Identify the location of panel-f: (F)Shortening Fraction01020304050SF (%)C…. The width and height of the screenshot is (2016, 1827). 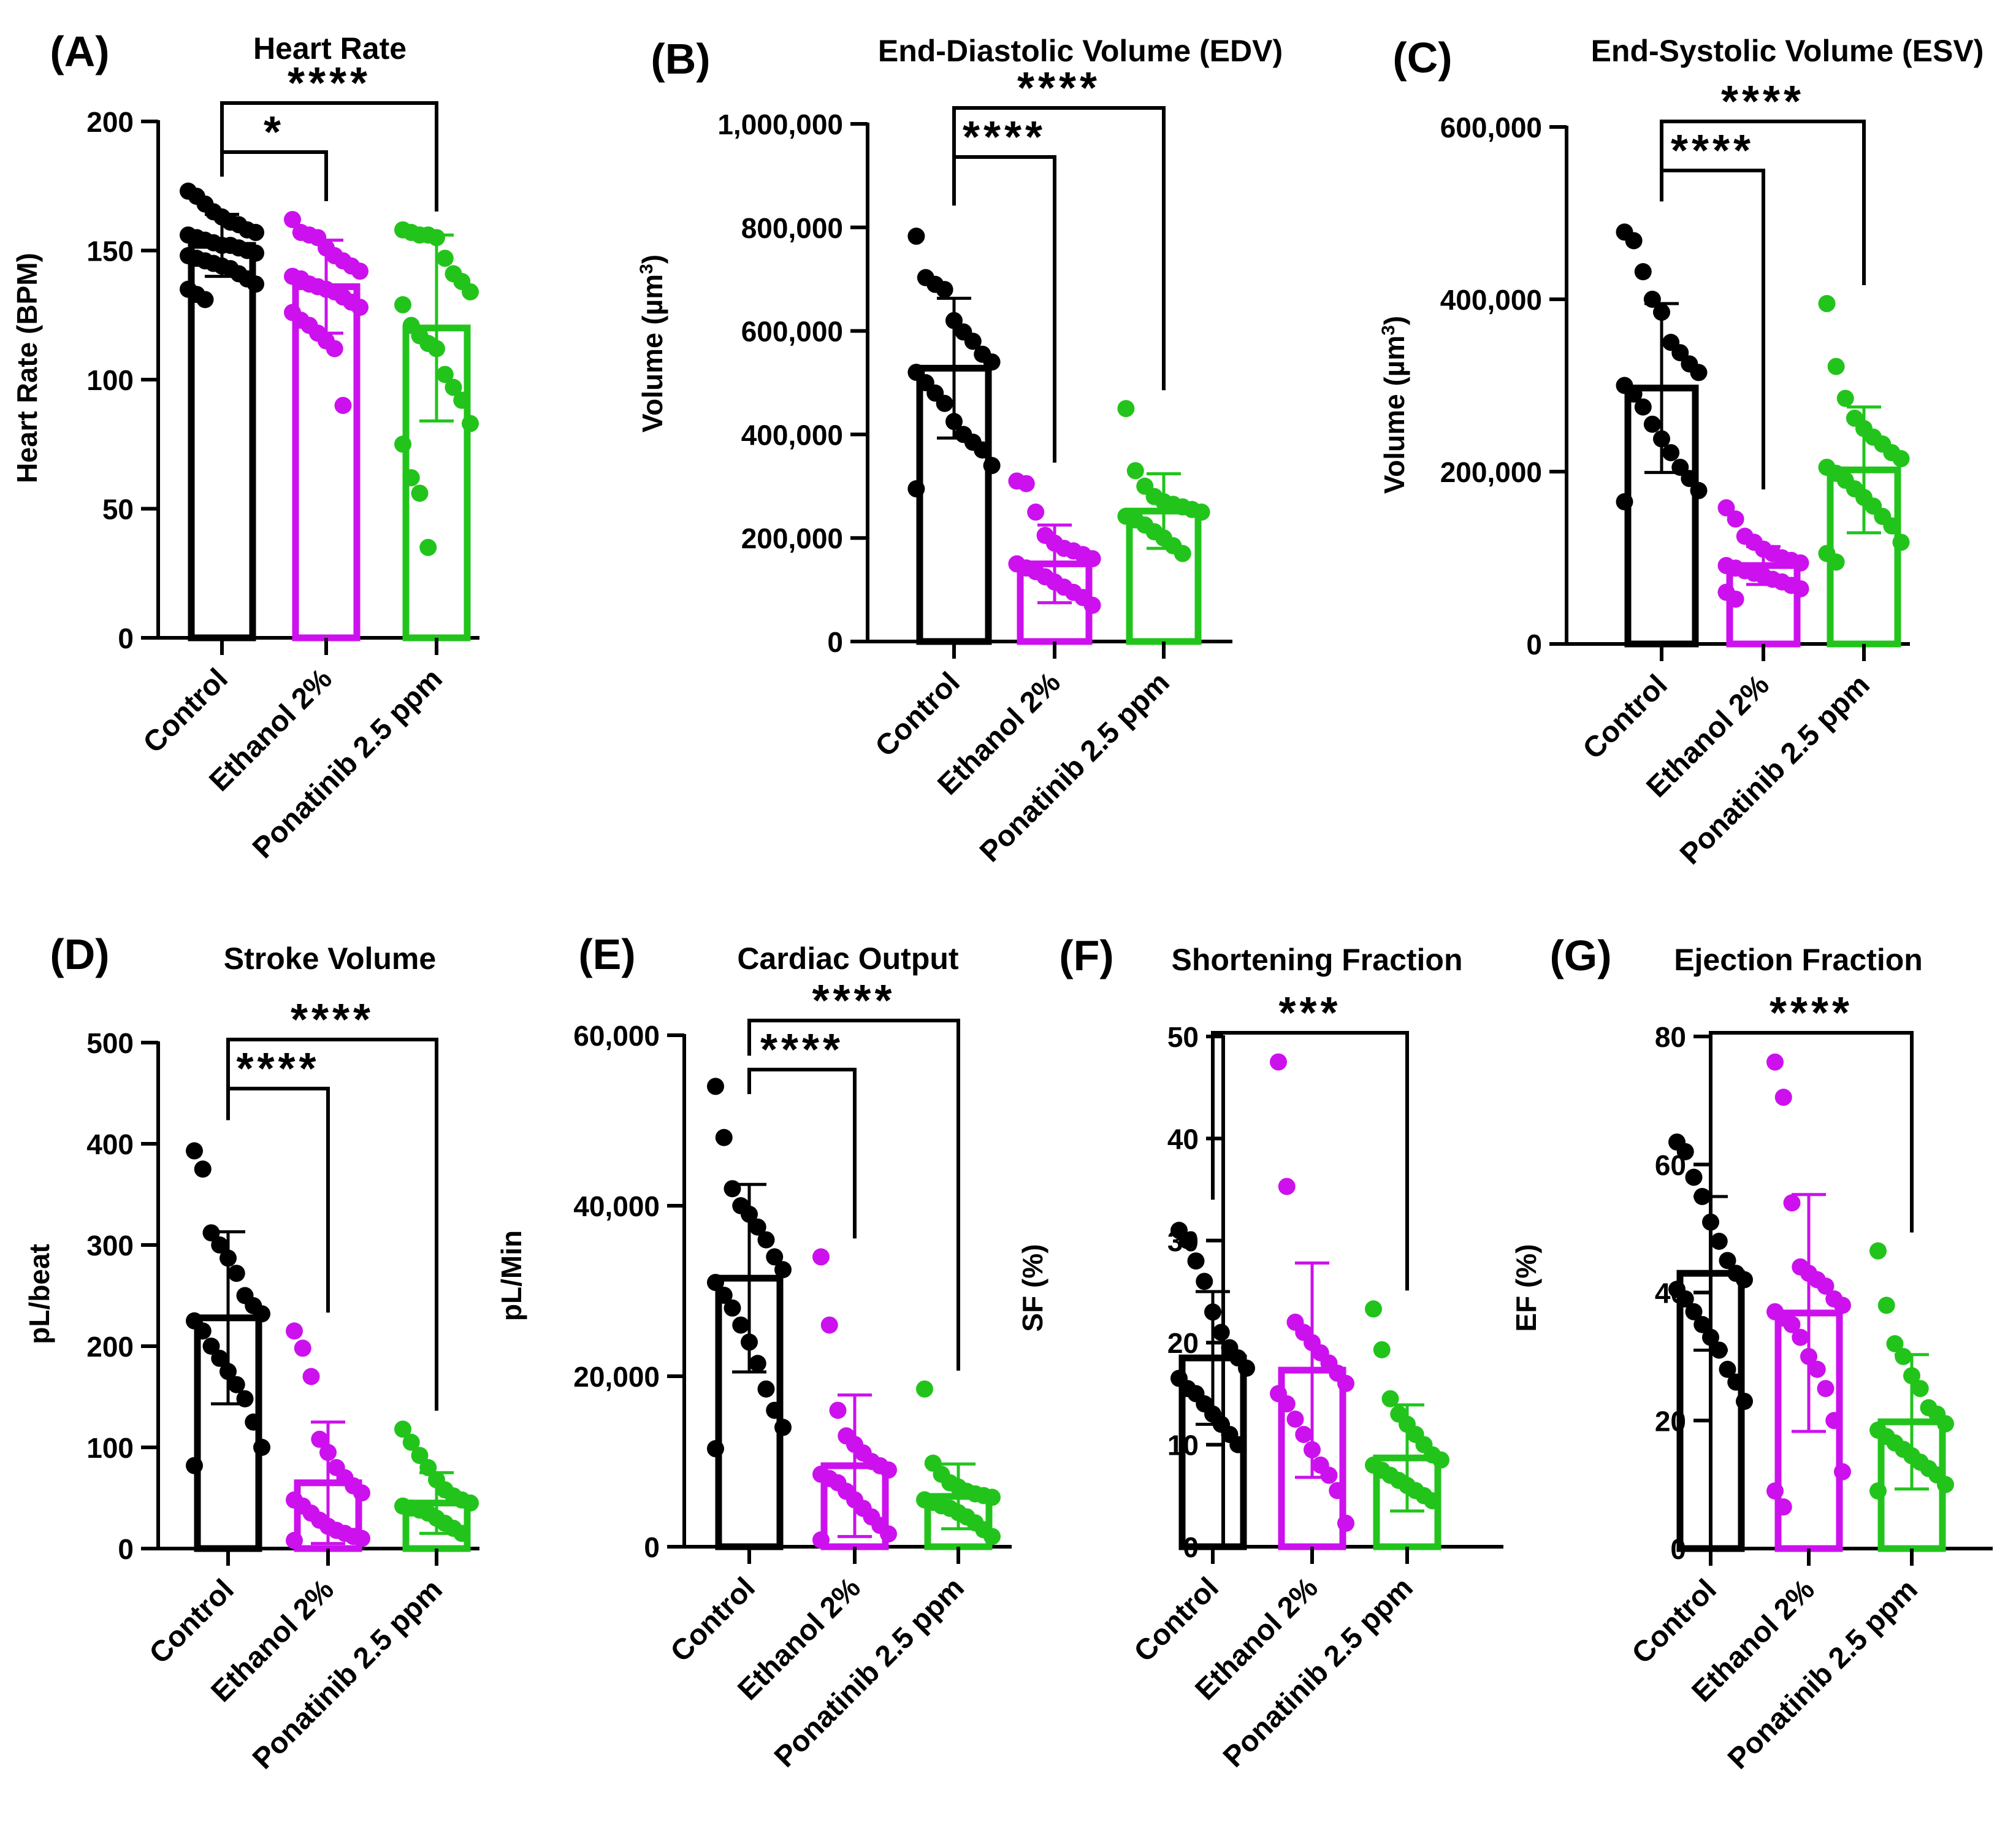
(1260, 1353).